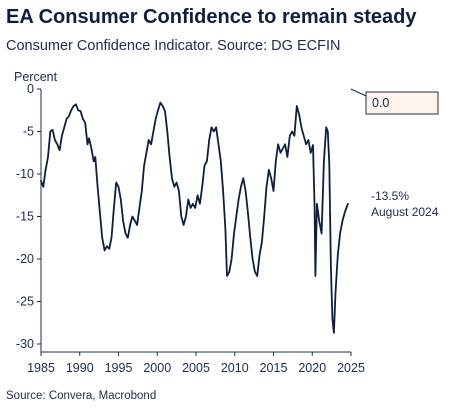 Image resolution: width=453 pixels, height=417 pixels. Describe the element at coordinates (25, 344) in the screenshot. I see `y-tick-label: -30` at that location.